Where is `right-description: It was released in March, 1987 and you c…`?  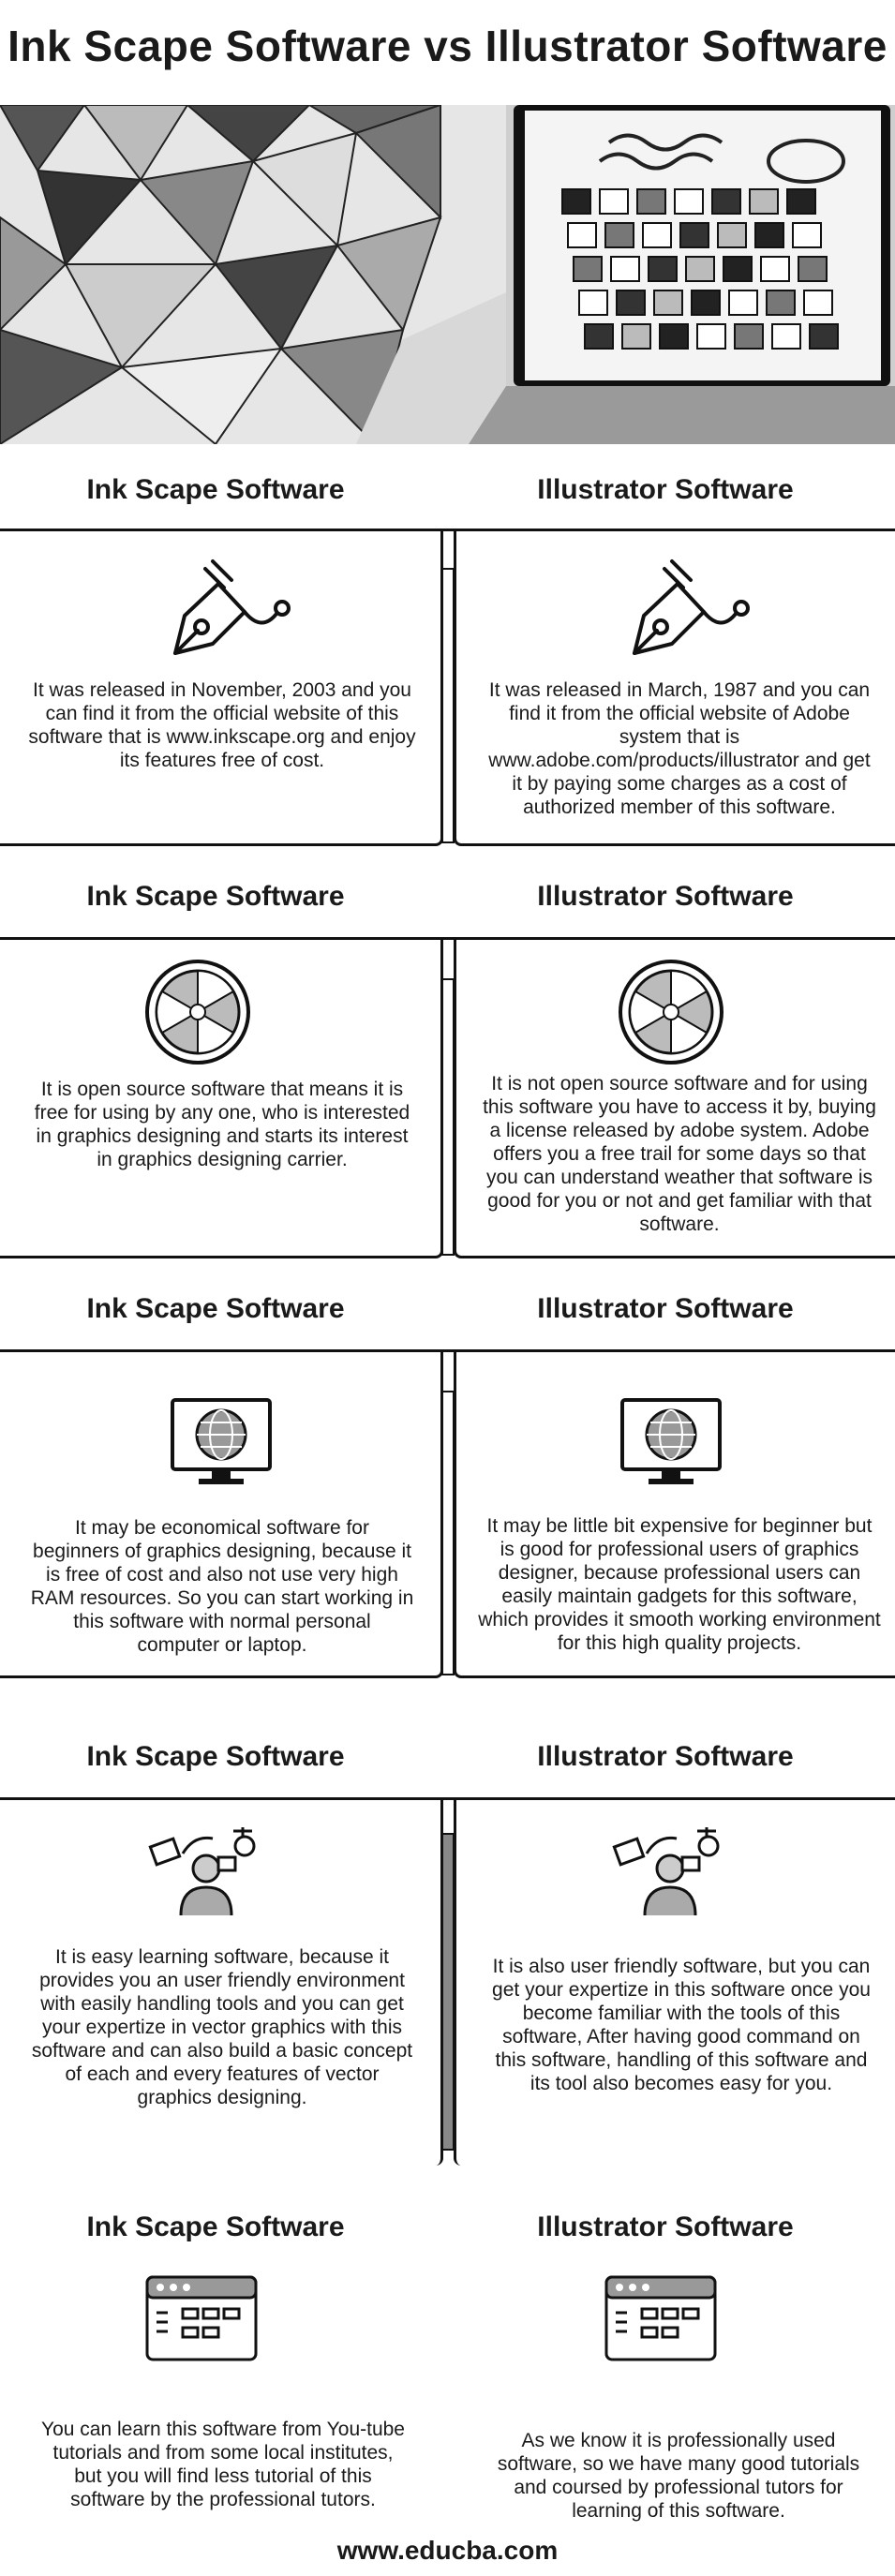
right-description: It was released in March, 1987 and you c… is located at coordinates (679, 748).